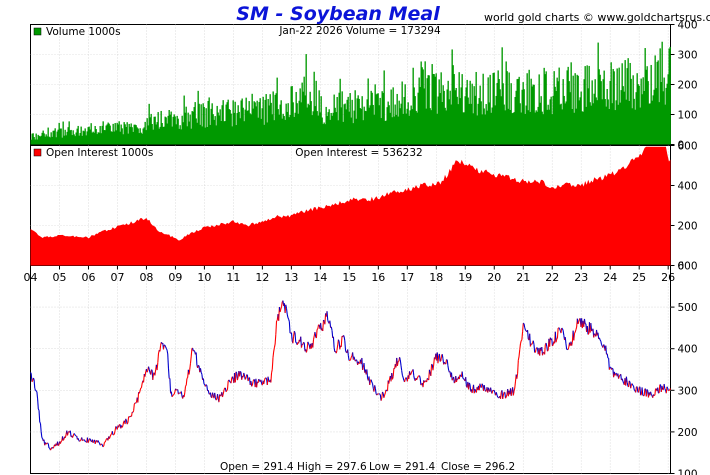  Describe the element at coordinates (681, 267) in the screenshot. I see `y-tick-label: 0` at that location.